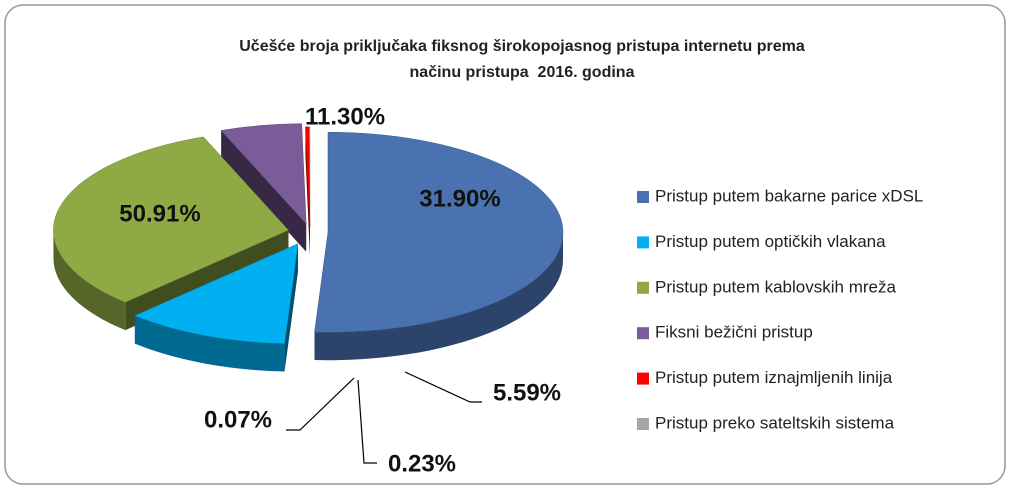 This screenshot has width=1011, height=490. I want to click on legend-label: Fiksni bežični pristup, so click(734, 332).